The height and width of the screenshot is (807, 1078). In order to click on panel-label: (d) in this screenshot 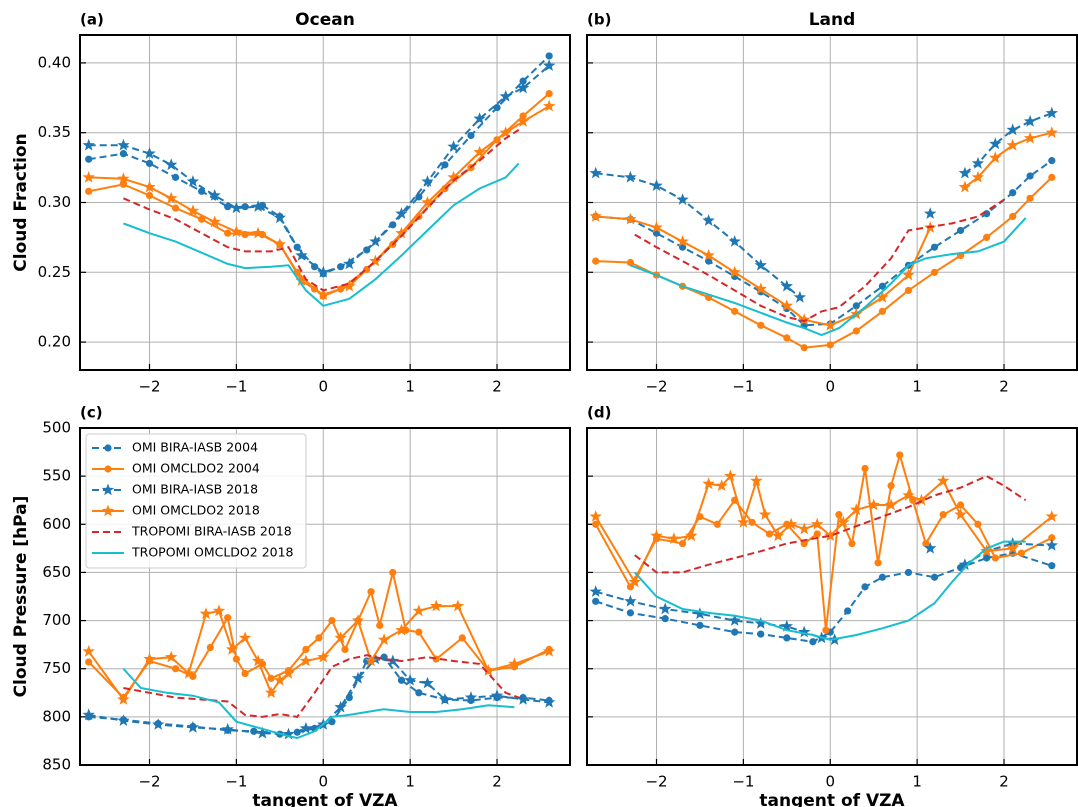, I will do `click(599, 413)`.